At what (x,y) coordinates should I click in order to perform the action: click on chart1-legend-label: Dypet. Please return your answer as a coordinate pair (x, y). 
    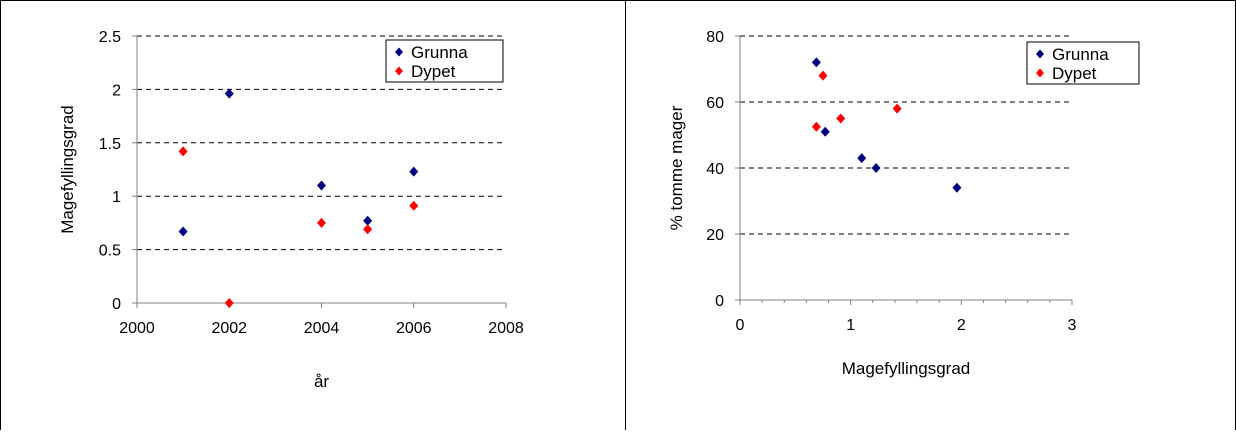
    Looking at the image, I should click on (1074, 73).